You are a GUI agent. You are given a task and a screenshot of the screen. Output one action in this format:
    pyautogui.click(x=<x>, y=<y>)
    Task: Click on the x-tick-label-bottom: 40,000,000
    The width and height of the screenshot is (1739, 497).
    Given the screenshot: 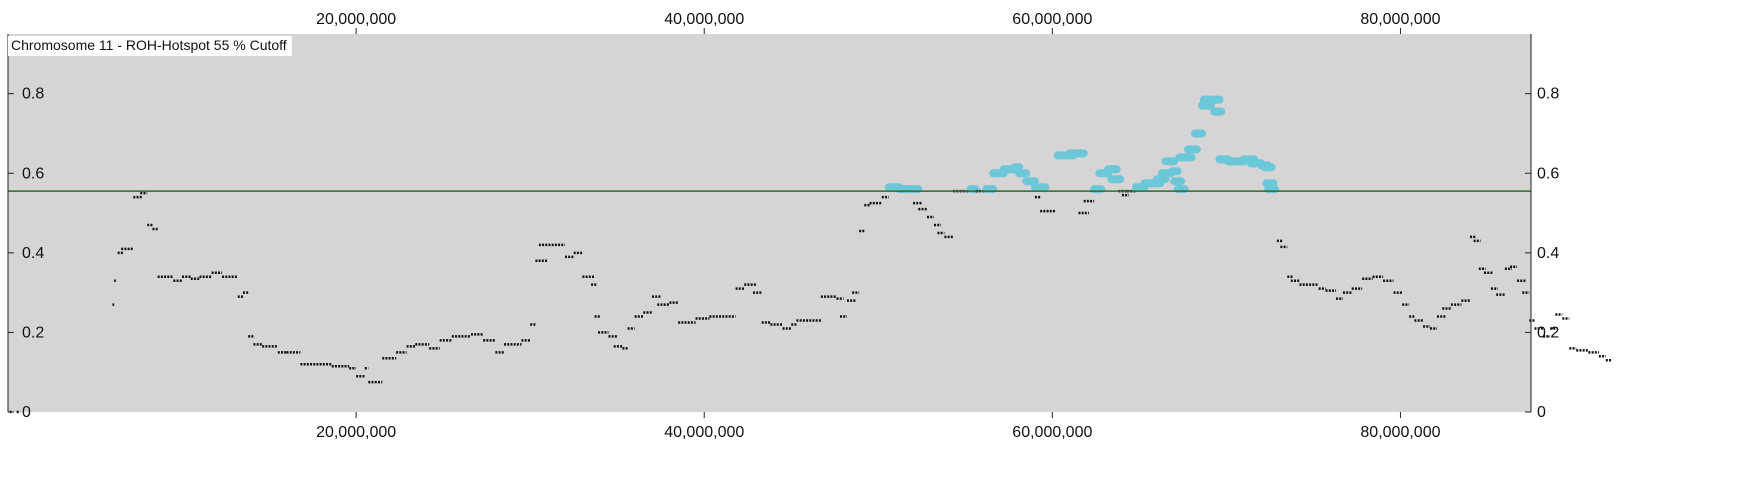 What is the action you would take?
    pyautogui.click(x=704, y=432)
    